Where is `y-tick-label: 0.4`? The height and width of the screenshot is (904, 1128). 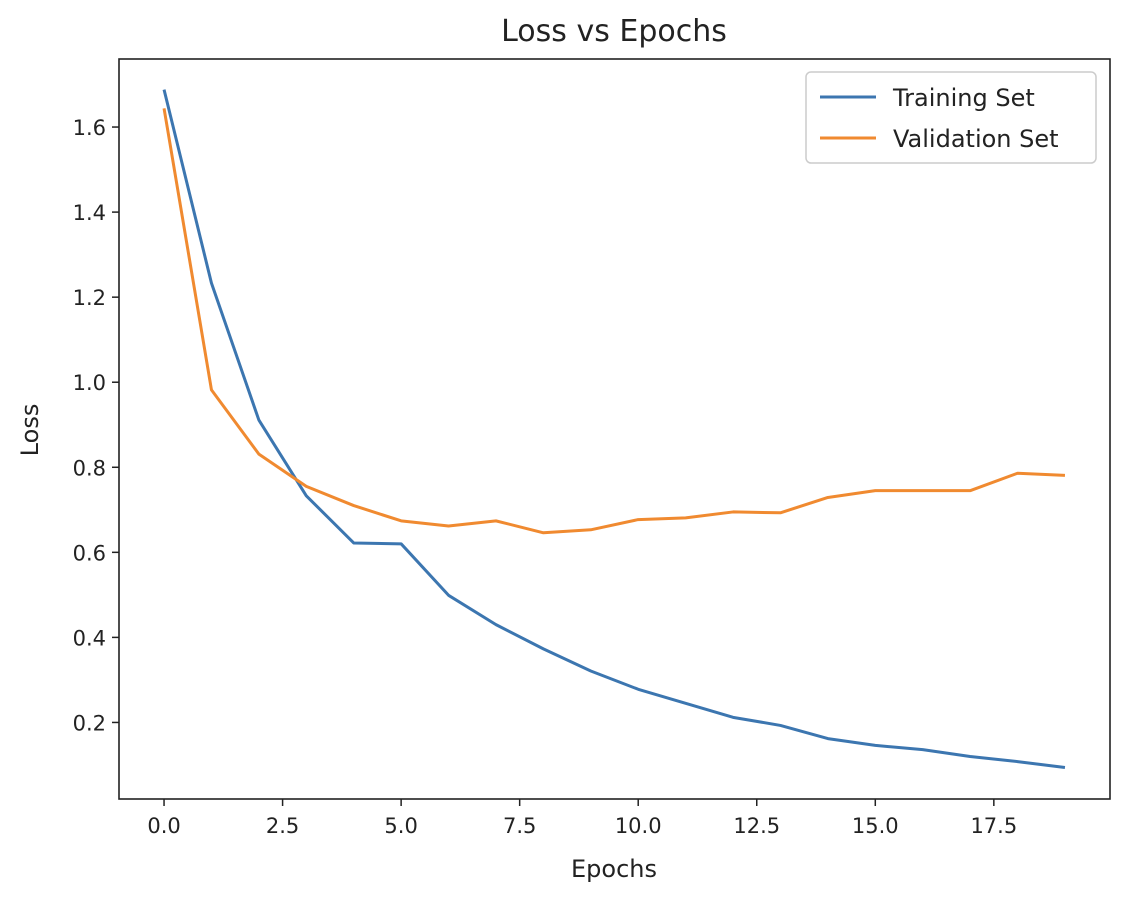
y-tick-label: 0.4 is located at coordinates (89, 638).